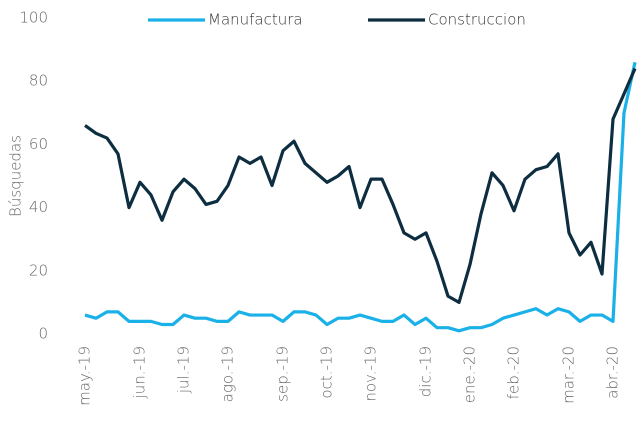  Describe the element at coordinates (569, 375) in the screenshot. I see `x-tick-label: mar.-20` at that location.